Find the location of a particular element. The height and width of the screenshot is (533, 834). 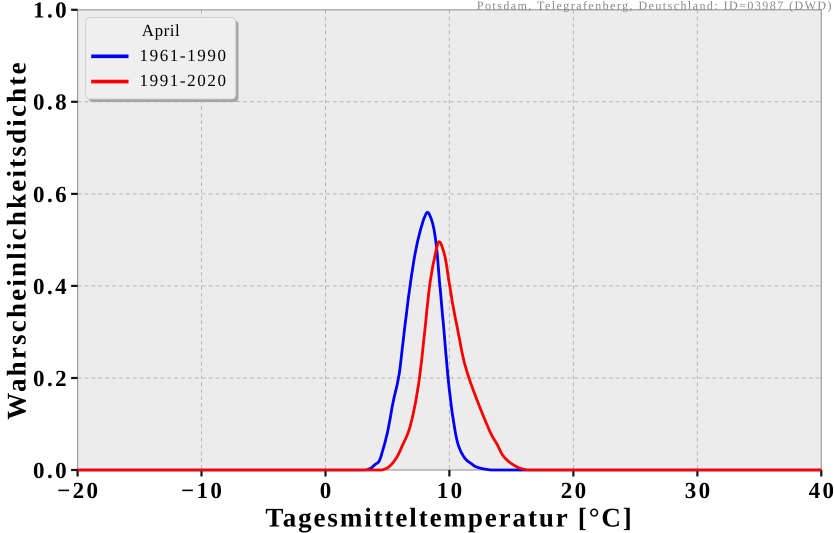

svg-text: 0.2 is located at coordinates (51, 378).